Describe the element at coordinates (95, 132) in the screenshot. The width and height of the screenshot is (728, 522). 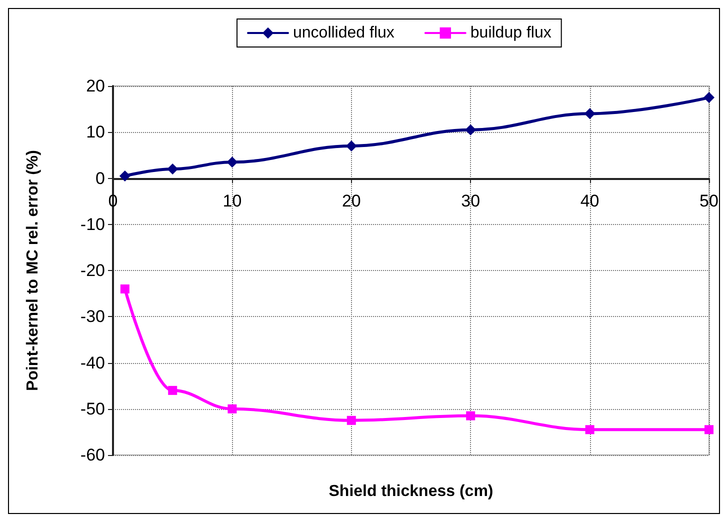
I see `y-tick-label: 10` at that location.